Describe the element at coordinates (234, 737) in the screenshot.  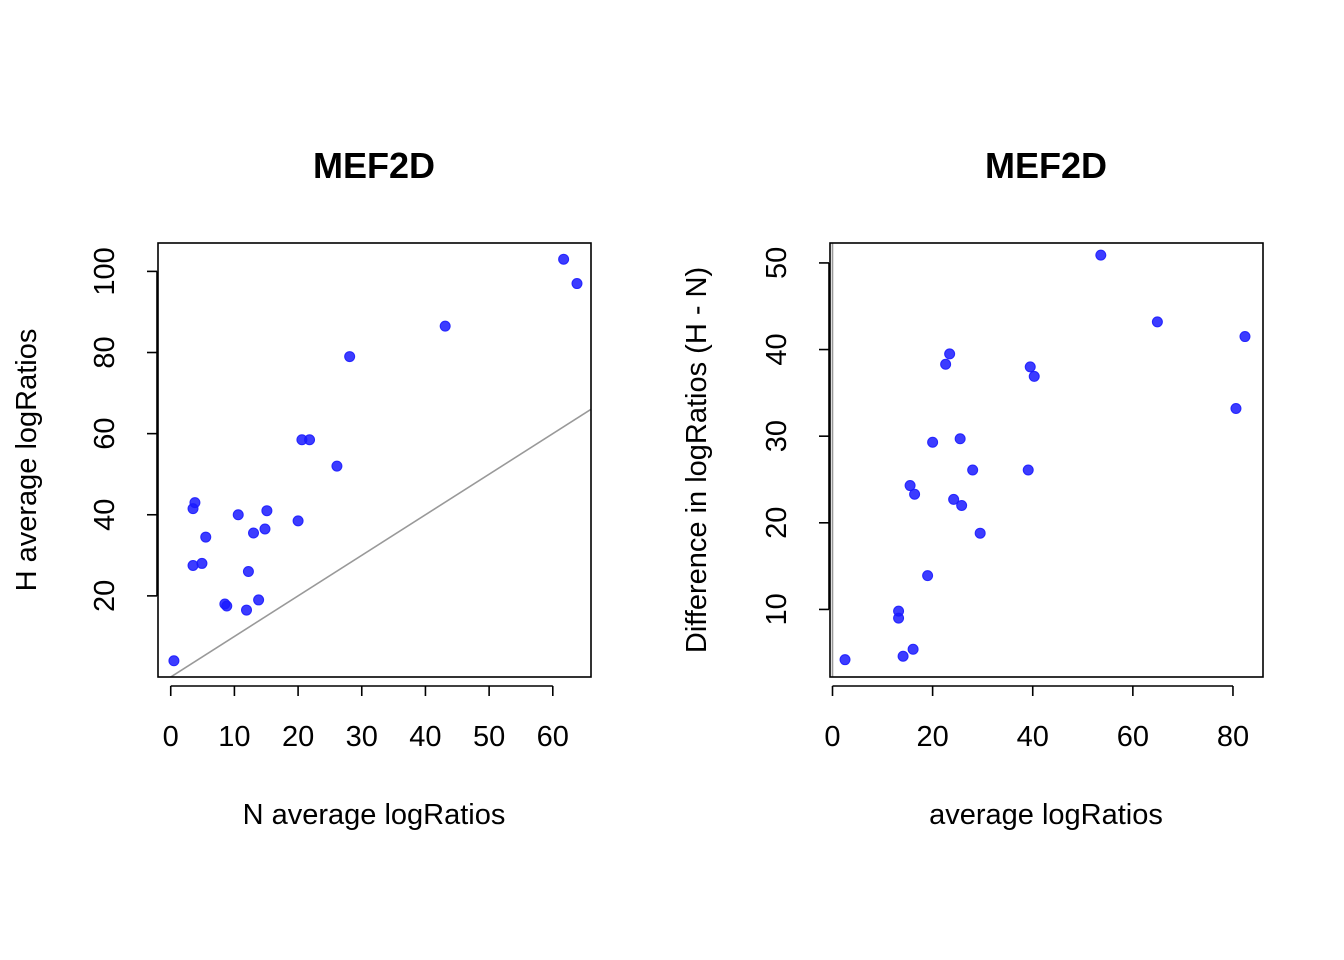
I see `panel-left-x-tick-label: 10` at that location.